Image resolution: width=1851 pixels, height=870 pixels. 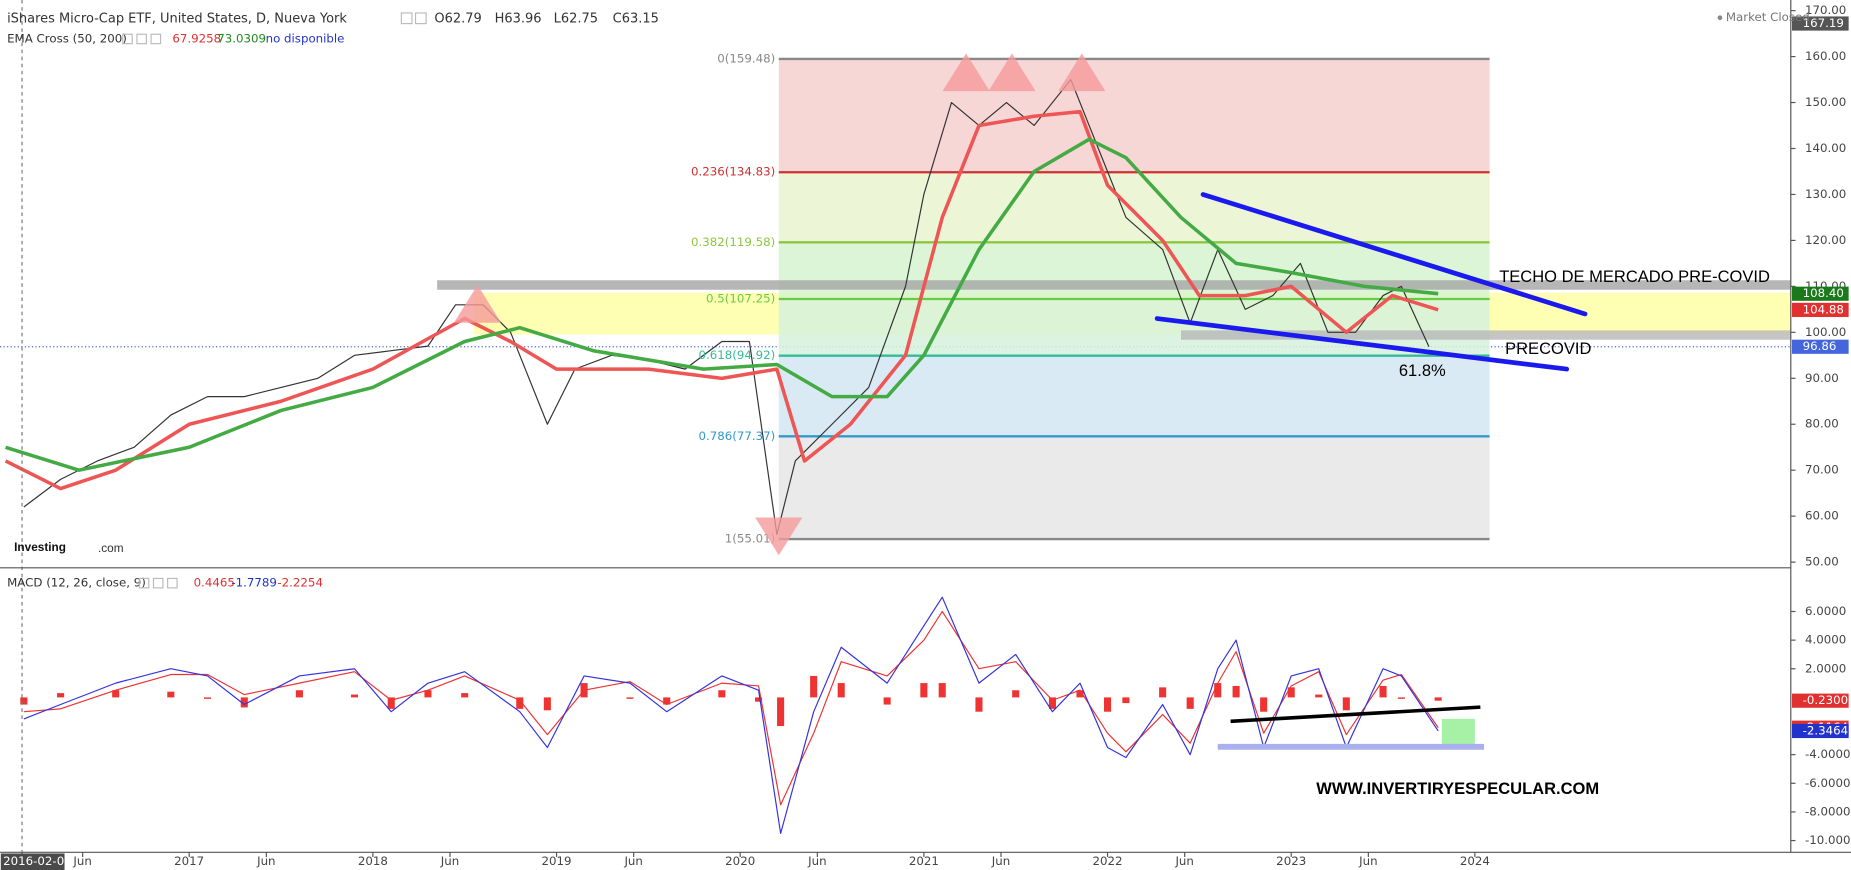 What do you see at coordinates (1291, 861) in the screenshot?
I see `x-tick-label: 2023` at bounding box center [1291, 861].